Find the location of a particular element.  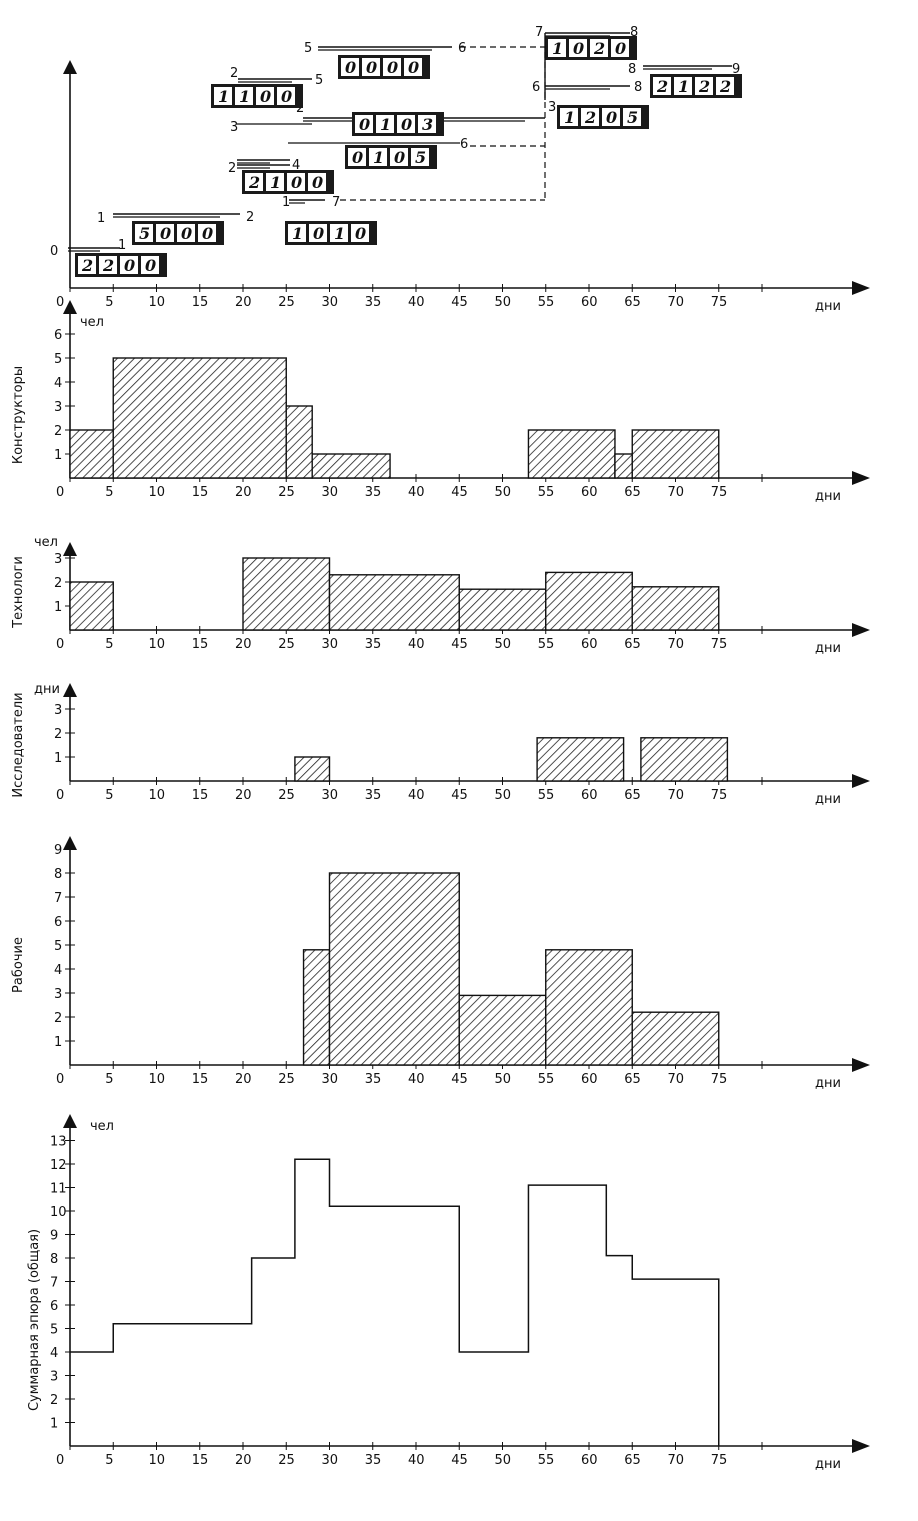

y-tick-label: 8 is located at coordinates (58, 874).